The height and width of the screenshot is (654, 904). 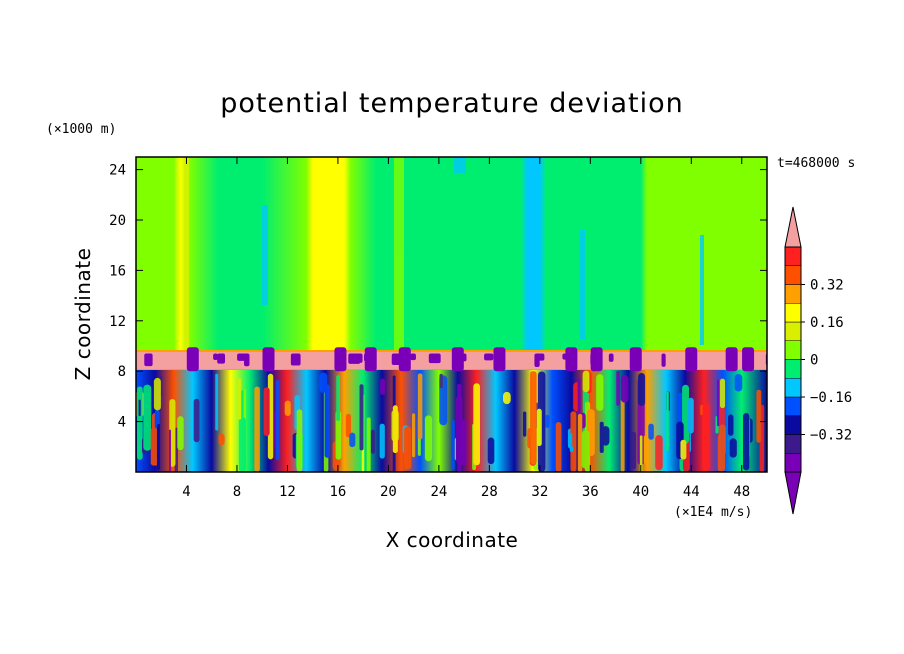 I want to click on colorbar-tick-label: 0.32, so click(x=827, y=286).